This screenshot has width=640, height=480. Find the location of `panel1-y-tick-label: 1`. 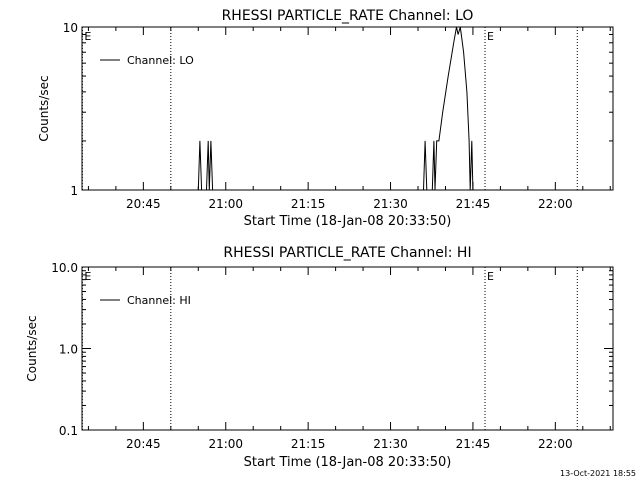

panel1-y-tick-label: 1 is located at coordinates (74, 191).